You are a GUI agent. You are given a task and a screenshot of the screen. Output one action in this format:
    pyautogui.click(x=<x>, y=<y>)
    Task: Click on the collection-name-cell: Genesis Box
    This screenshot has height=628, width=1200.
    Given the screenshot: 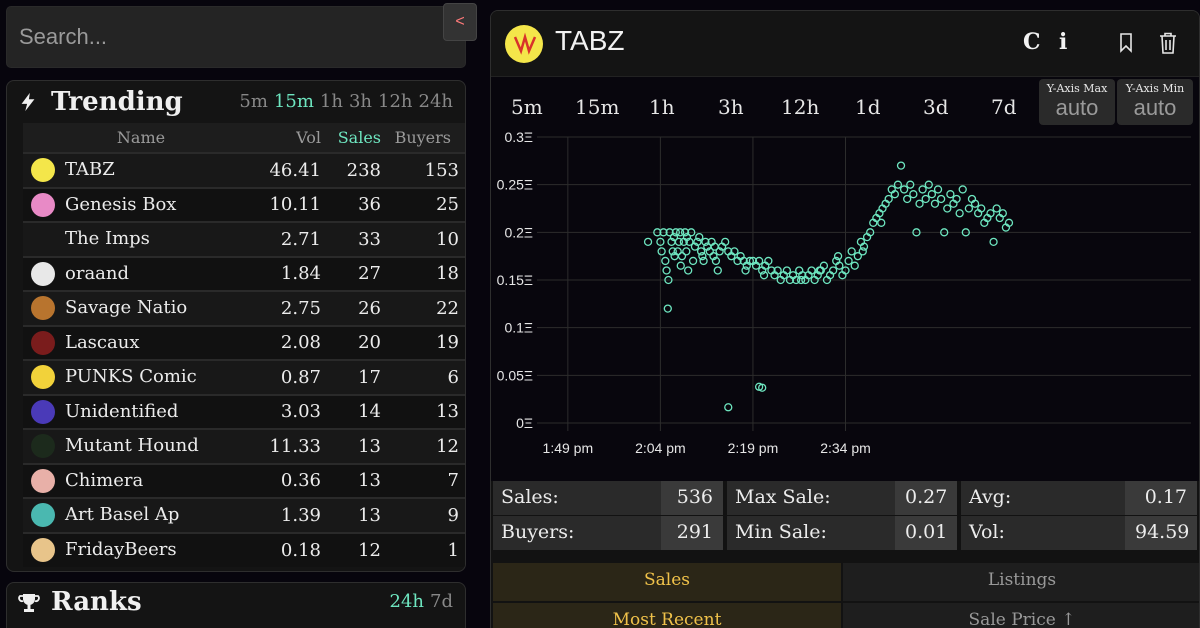 What is the action you would take?
    pyautogui.click(x=141, y=204)
    